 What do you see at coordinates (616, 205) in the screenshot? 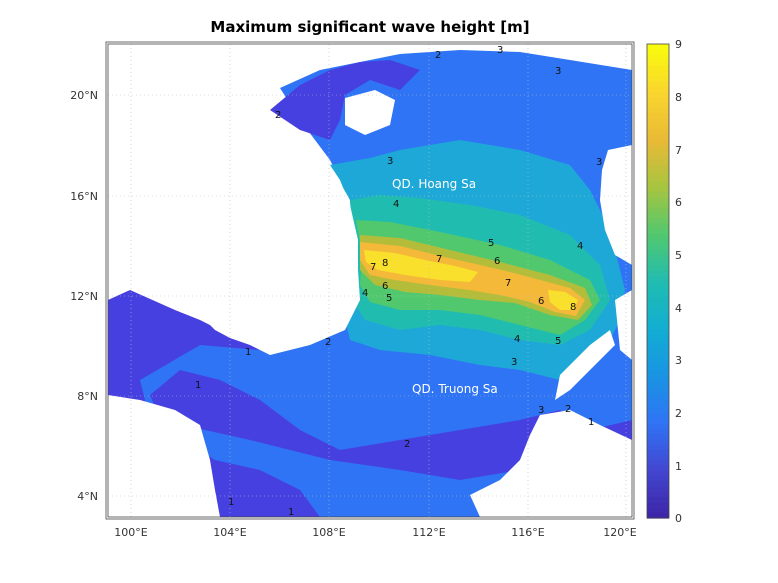
I see `land-luzon` at bounding box center [616, 205].